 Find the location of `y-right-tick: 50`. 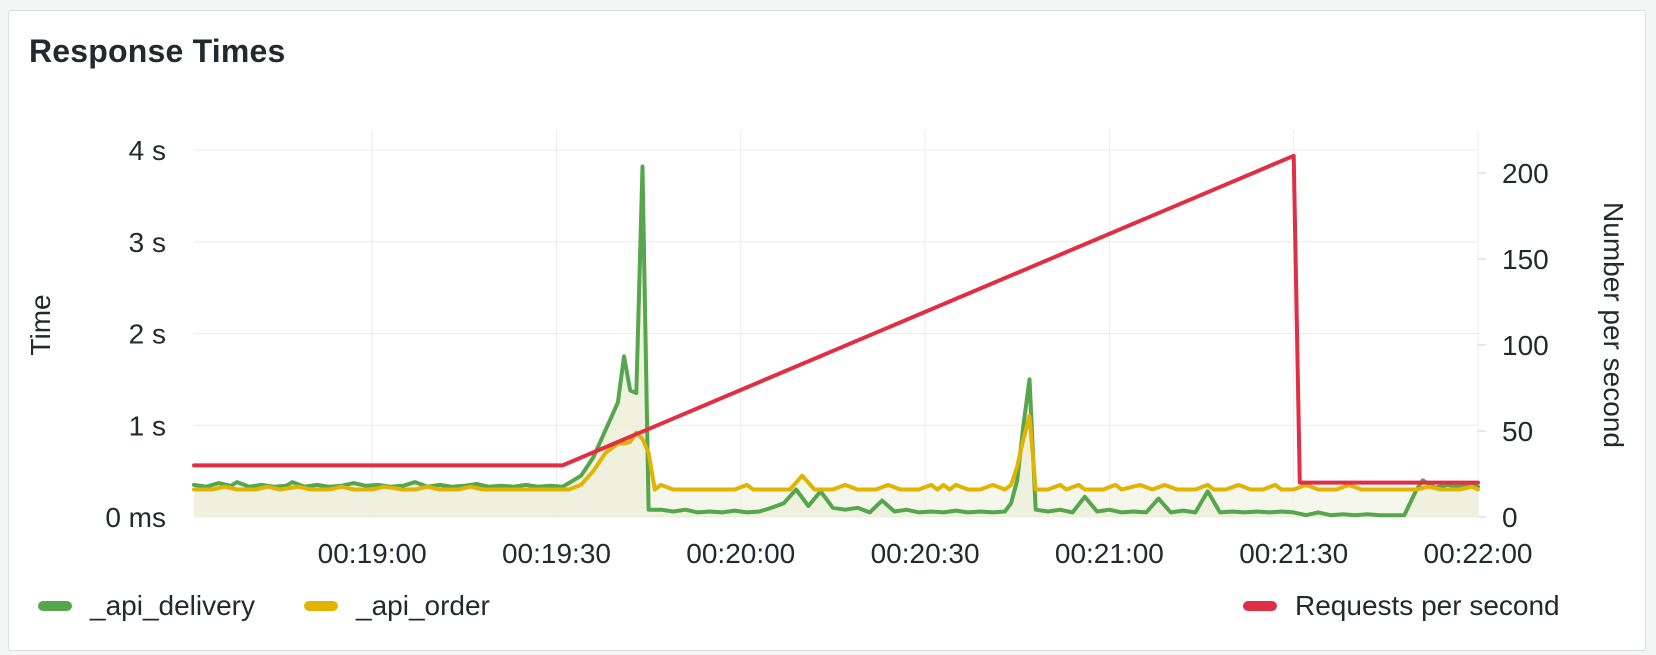

y-right-tick: 50 is located at coordinates (1517, 431).